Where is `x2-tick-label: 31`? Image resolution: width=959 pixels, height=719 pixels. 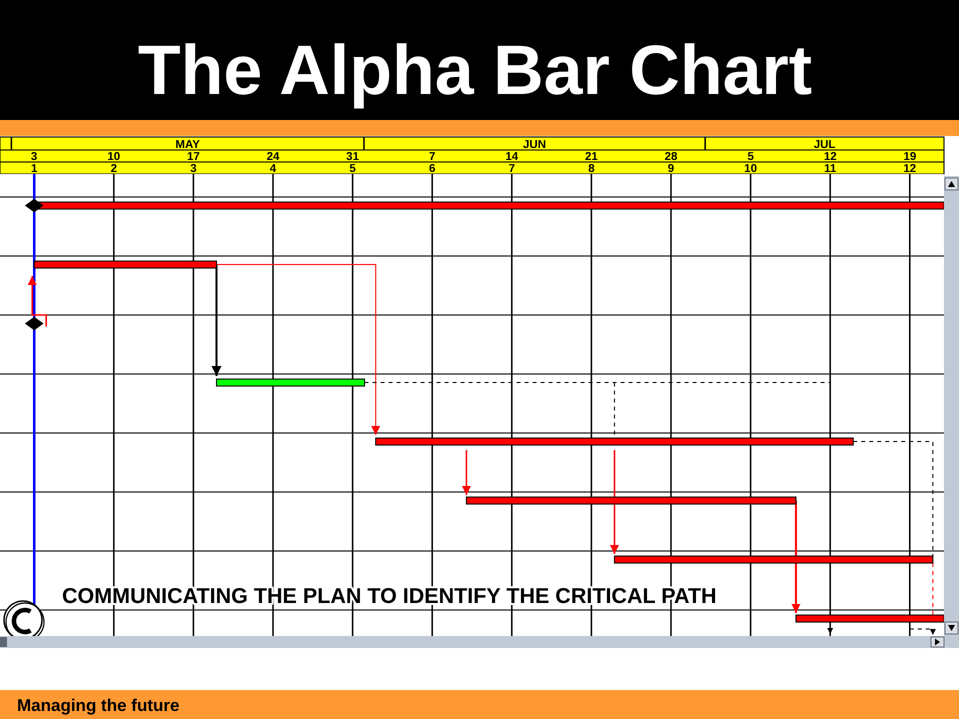
x2-tick-label: 31 is located at coordinates (353, 157).